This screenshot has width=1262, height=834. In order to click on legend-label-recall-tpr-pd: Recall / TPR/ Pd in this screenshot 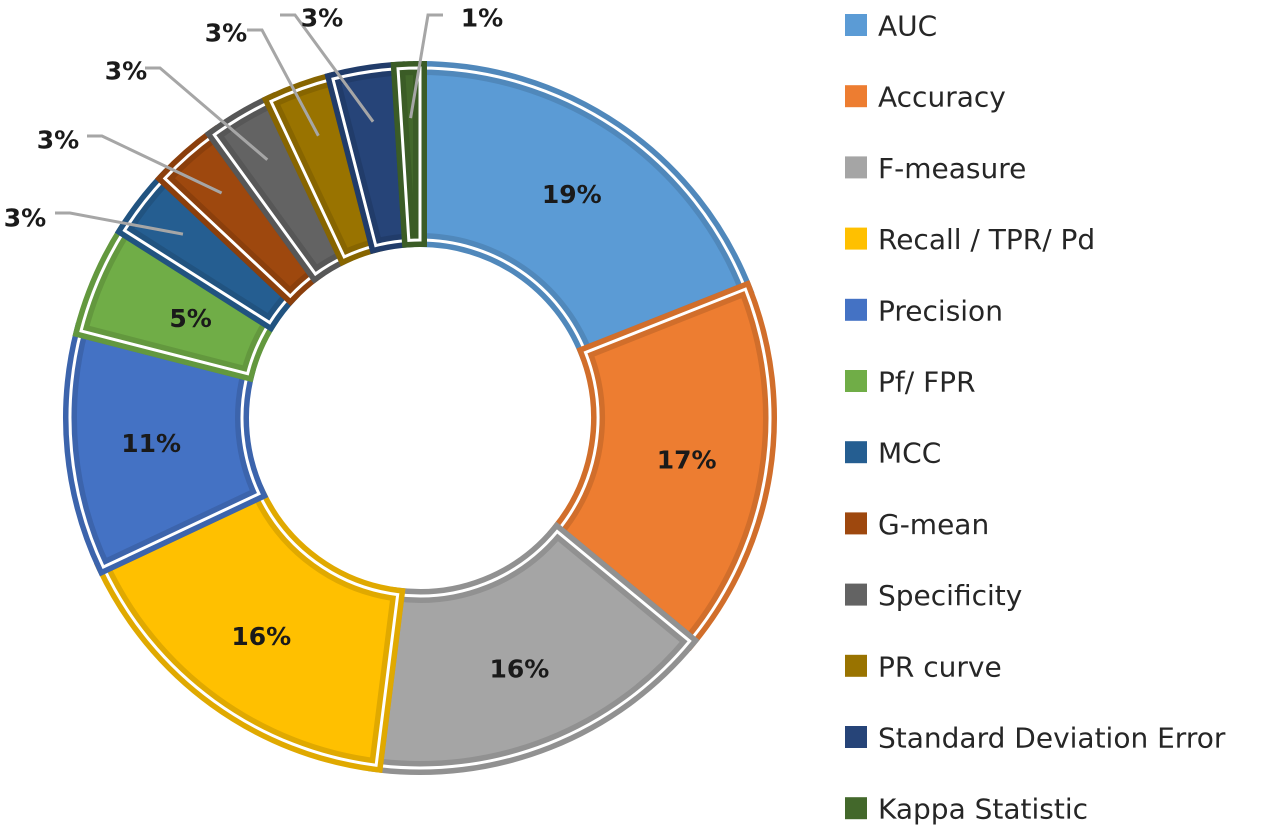, I will do `click(986, 239)`.